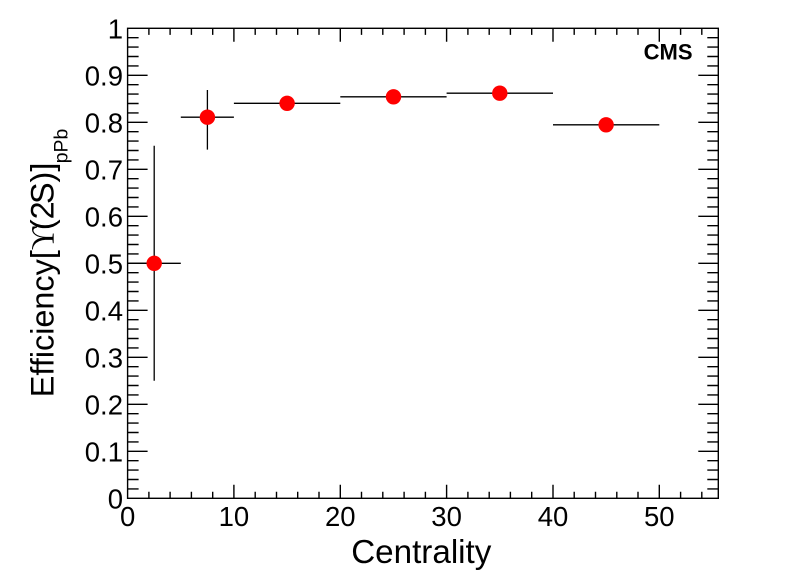  I want to click on svg-text: 0.8, so click(104, 123).